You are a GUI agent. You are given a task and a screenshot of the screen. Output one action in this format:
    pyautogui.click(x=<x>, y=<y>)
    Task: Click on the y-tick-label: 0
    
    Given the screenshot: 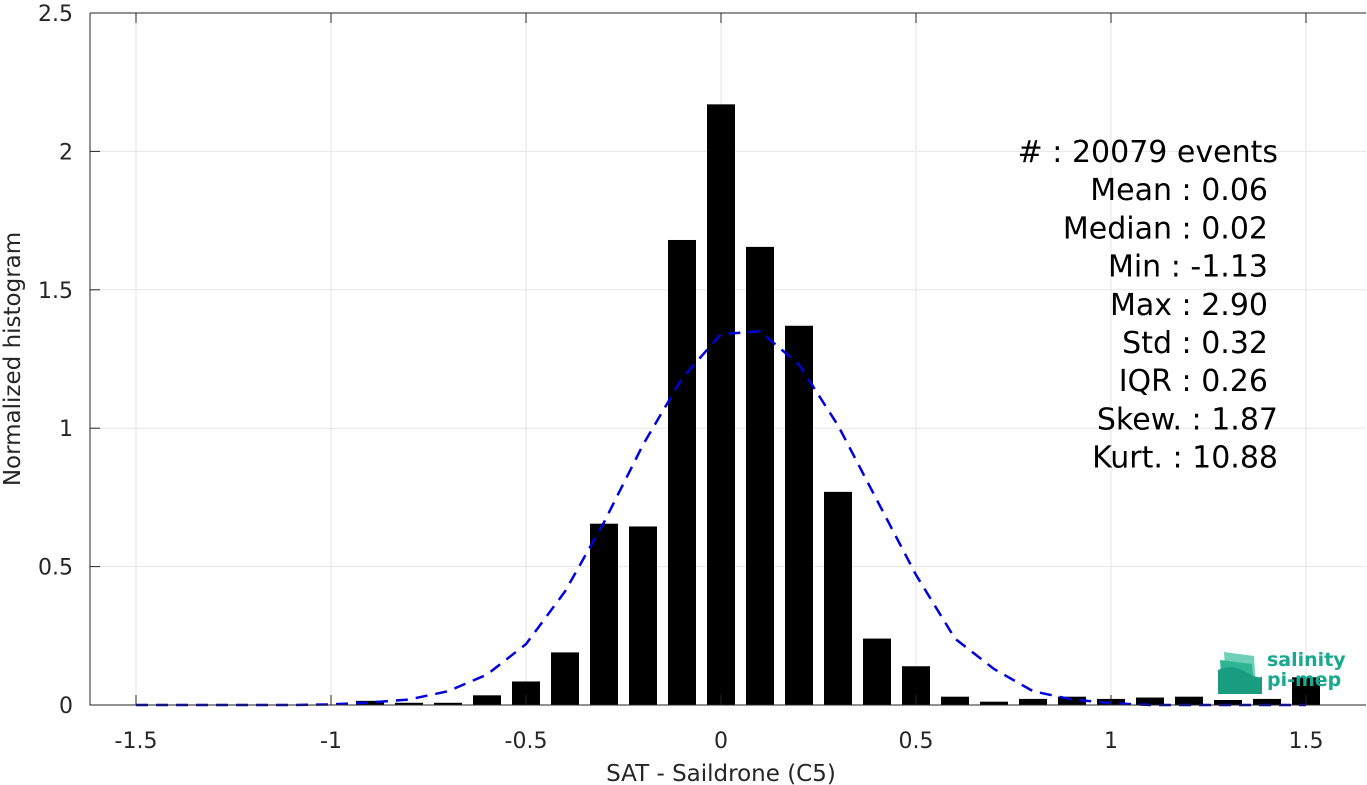 What is the action you would take?
    pyautogui.click(x=66, y=706)
    